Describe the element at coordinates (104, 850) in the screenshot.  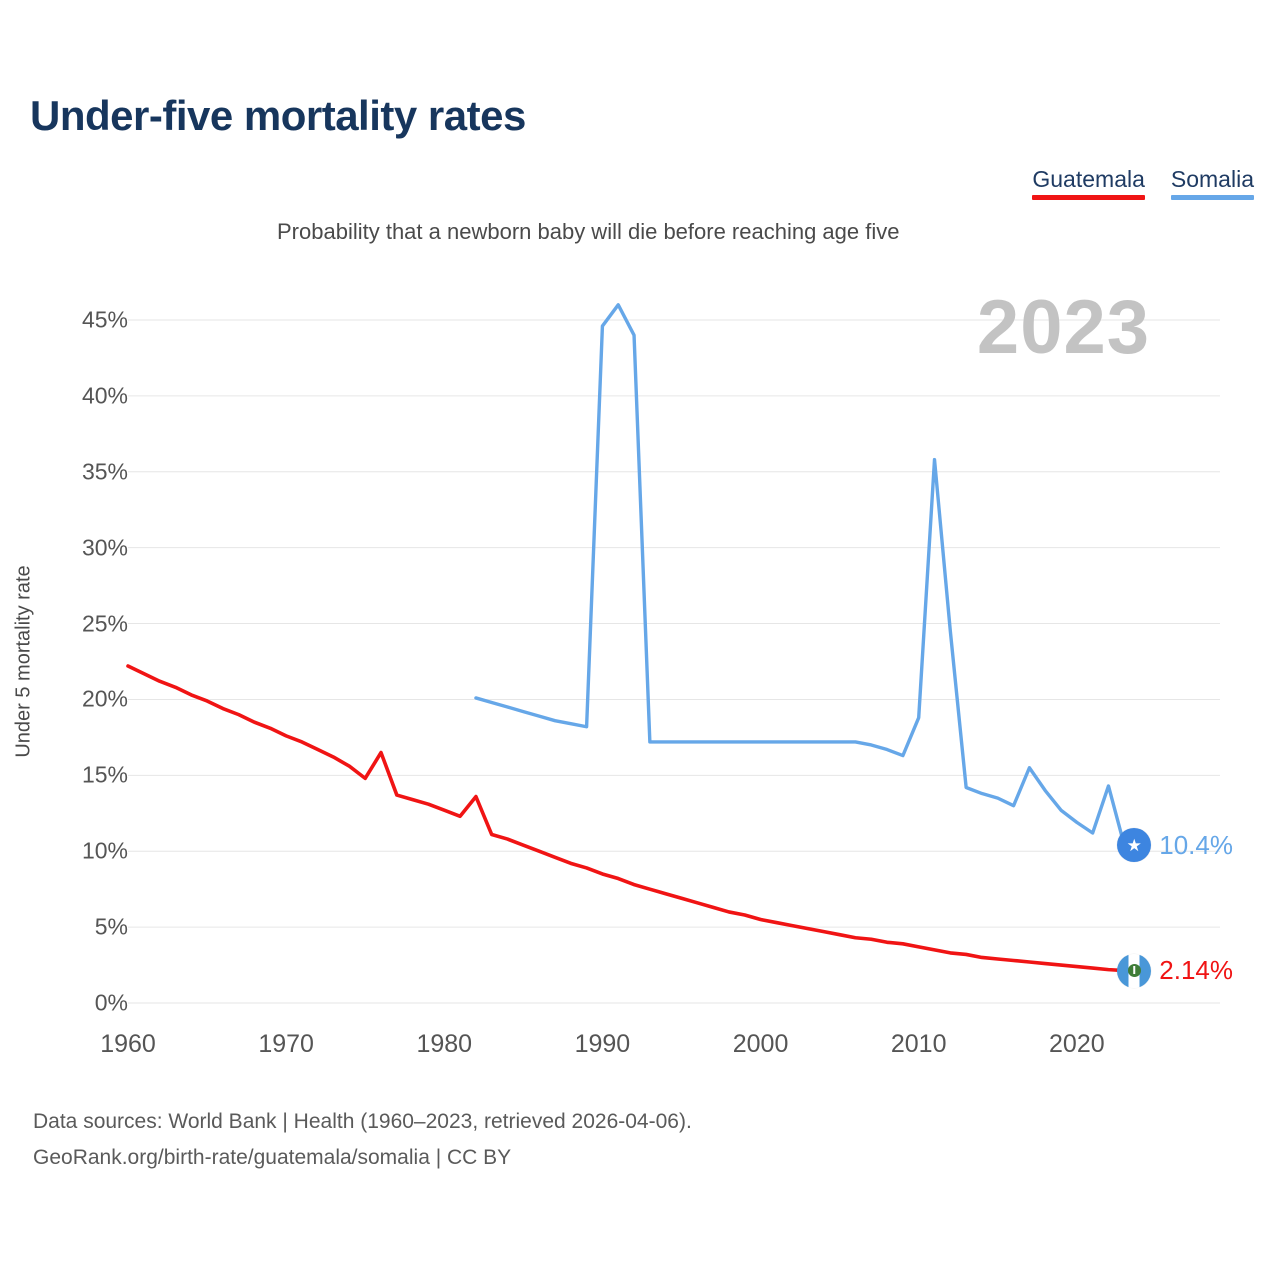
I see `y-axis-tick-label: 10%` at that location.